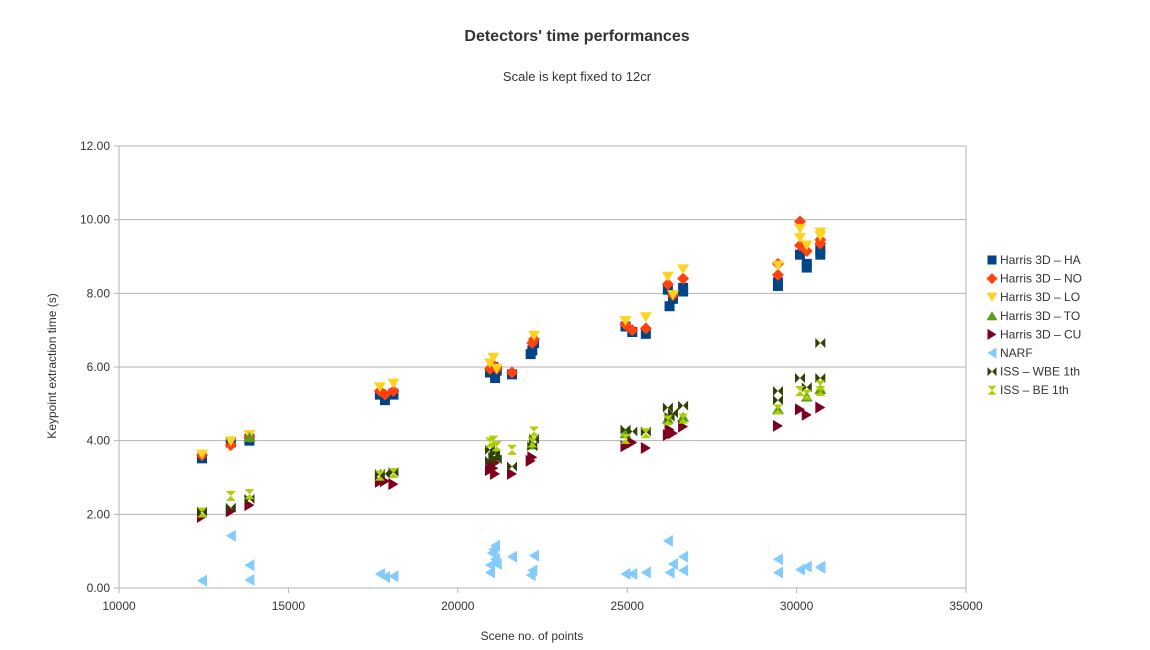 The image size is (1150, 650). Describe the element at coordinates (628, 606) in the screenshot. I see `x-tick-label: 25000` at that location.